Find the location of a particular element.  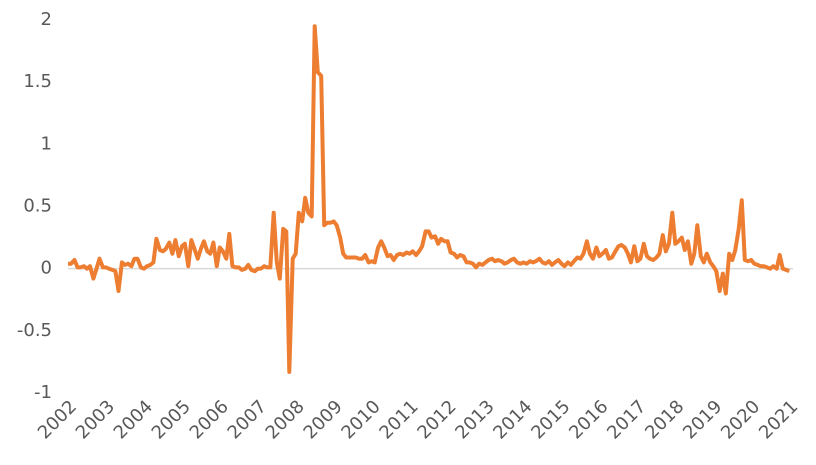

y-tick-label: 0.5 is located at coordinates (37, 206).